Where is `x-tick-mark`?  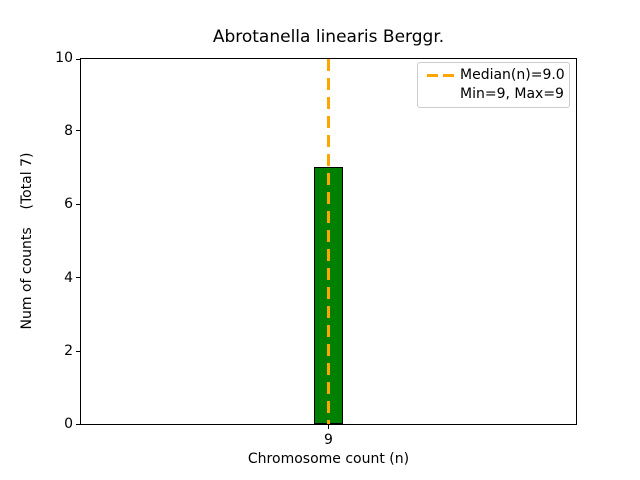 x-tick-mark is located at coordinates (329, 427).